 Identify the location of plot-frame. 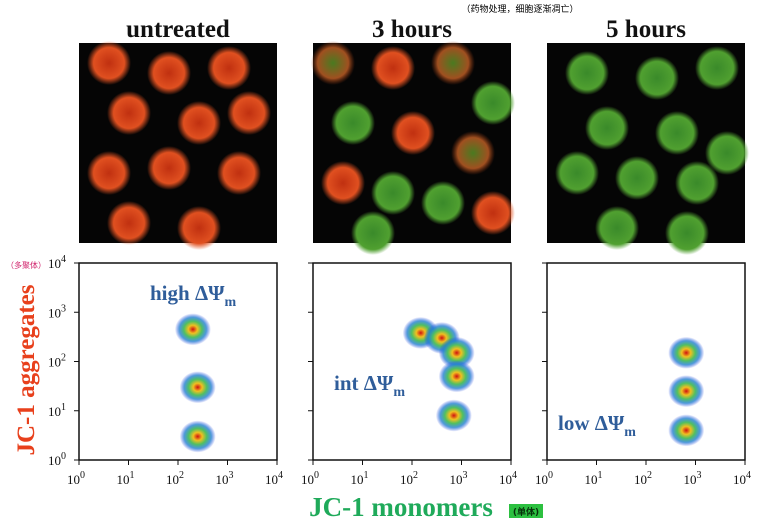
(412, 361).